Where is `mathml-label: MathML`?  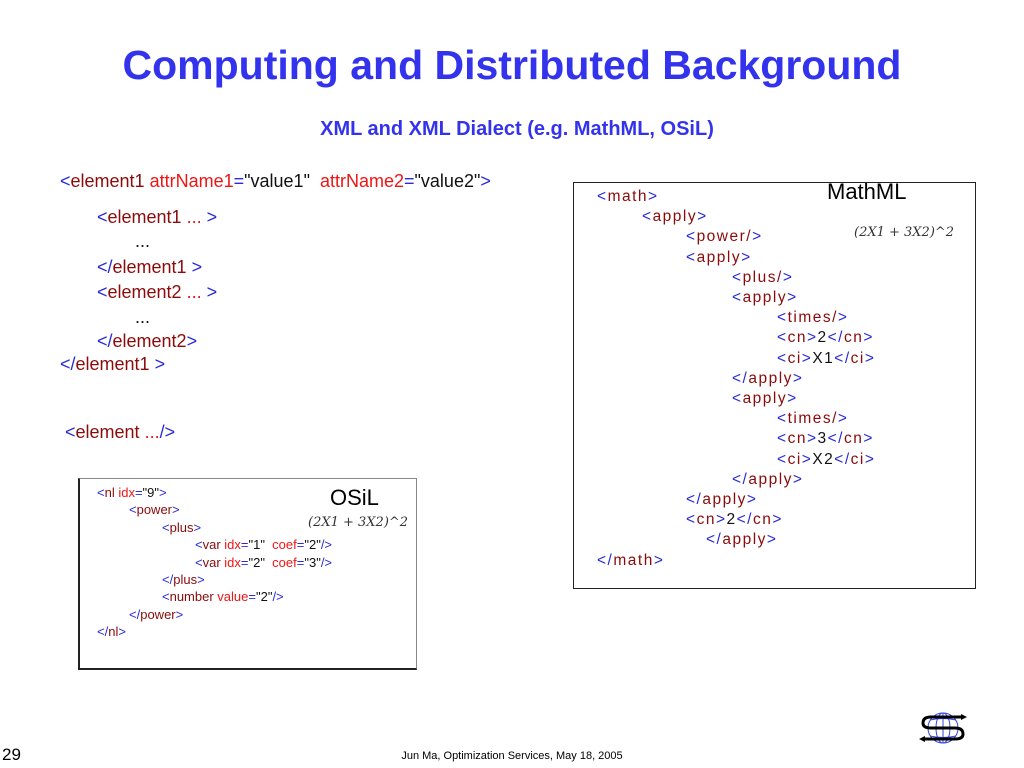
mathml-label: MathML is located at coordinates (867, 191).